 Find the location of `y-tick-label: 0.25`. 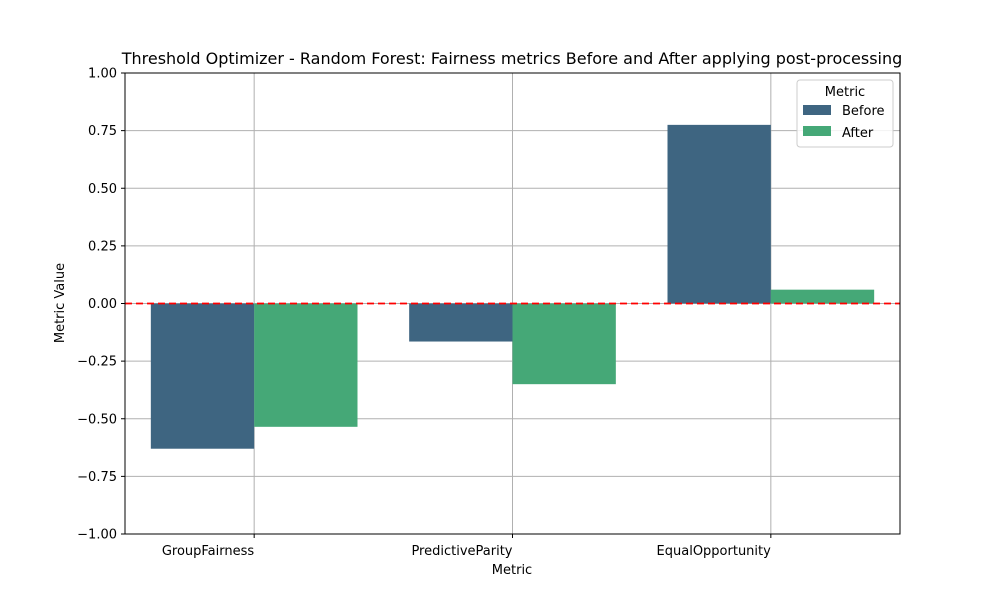

y-tick-label: 0.25 is located at coordinates (102, 246).